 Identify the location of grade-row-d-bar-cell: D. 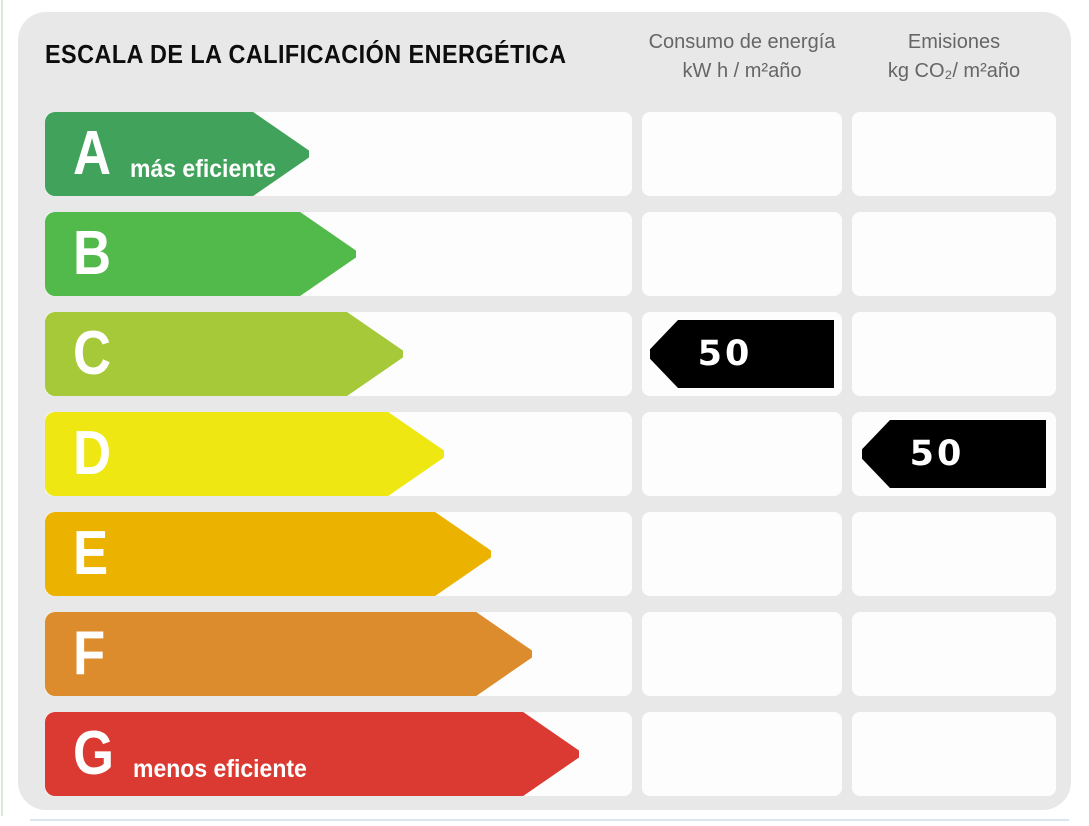
(338, 454).